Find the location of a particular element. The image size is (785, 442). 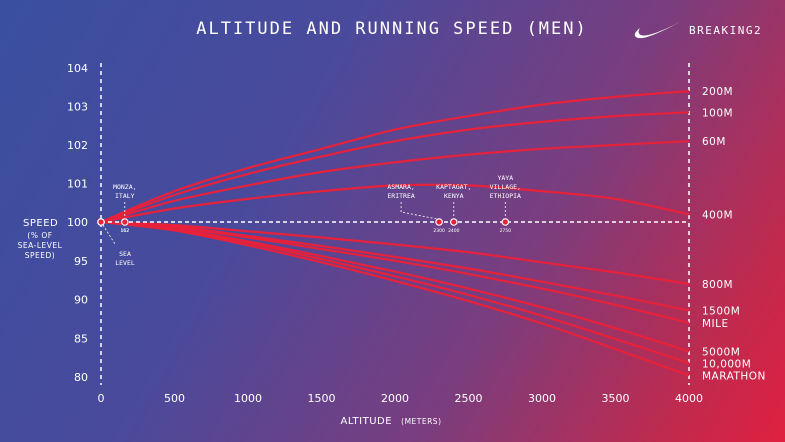

y-axis-sub-3: SPEED) is located at coordinates (40, 255).